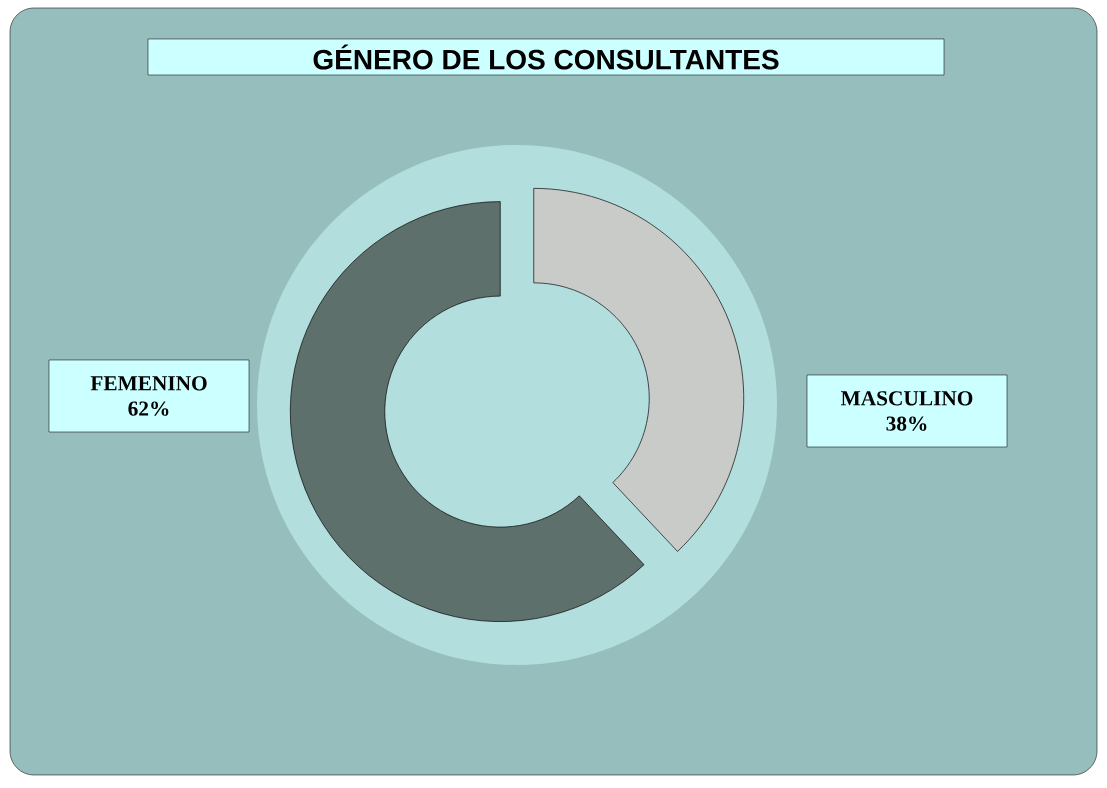 This screenshot has width=1107, height=788. What do you see at coordinates (906, 423) in the screenshot?
I see `data-label: 38%` at bounding box center [906, 423].